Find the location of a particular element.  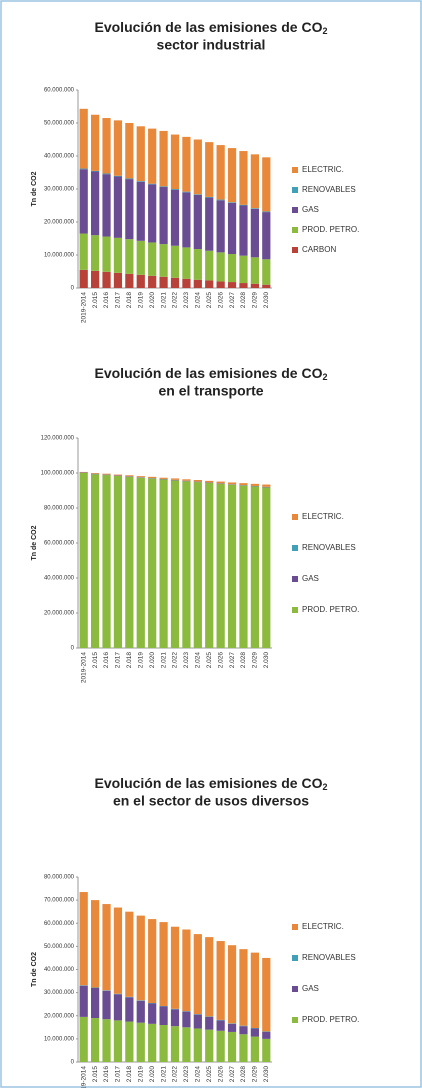

x-tick-label: 2.022 is located at coordinates (175, 660).